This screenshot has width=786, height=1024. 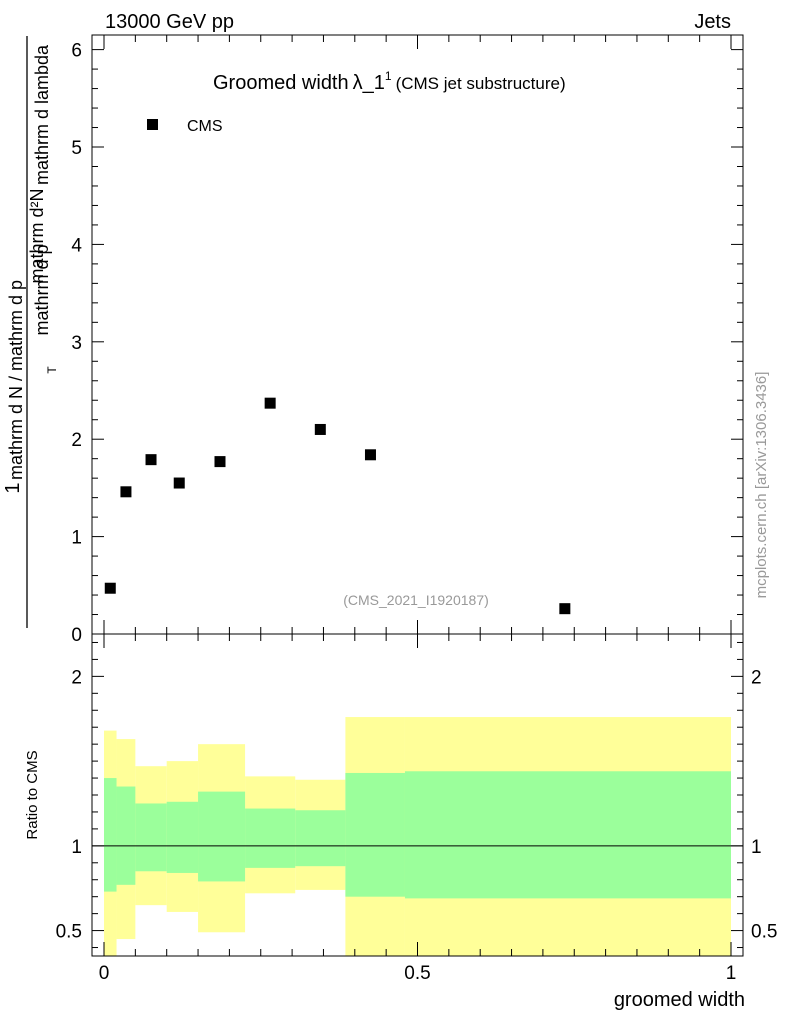 I want to click on analysis-id: (CMS_2021_I1920187), so click(x=416, y=600).